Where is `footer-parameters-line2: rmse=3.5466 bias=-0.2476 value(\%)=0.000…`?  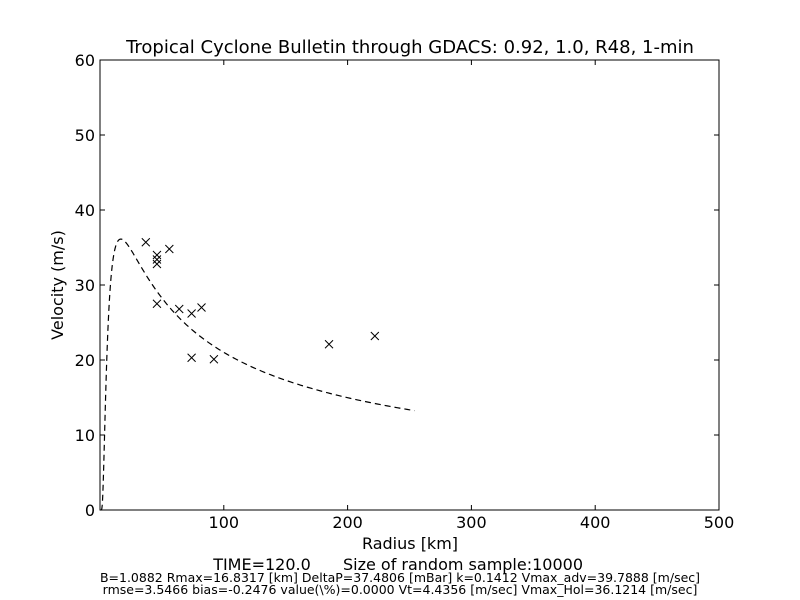 footer-parameters-line2: rmse=3.5466 bias=-0.2476 value(\%)=0.000… is located at coordinates (400, 589).